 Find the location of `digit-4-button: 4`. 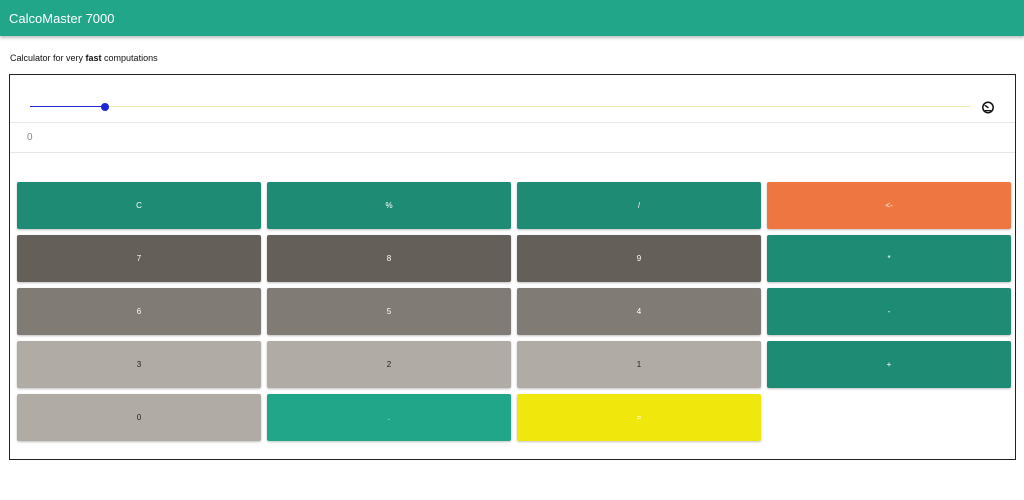

digit-4-button: 4 is located at coordinates (639, 311).